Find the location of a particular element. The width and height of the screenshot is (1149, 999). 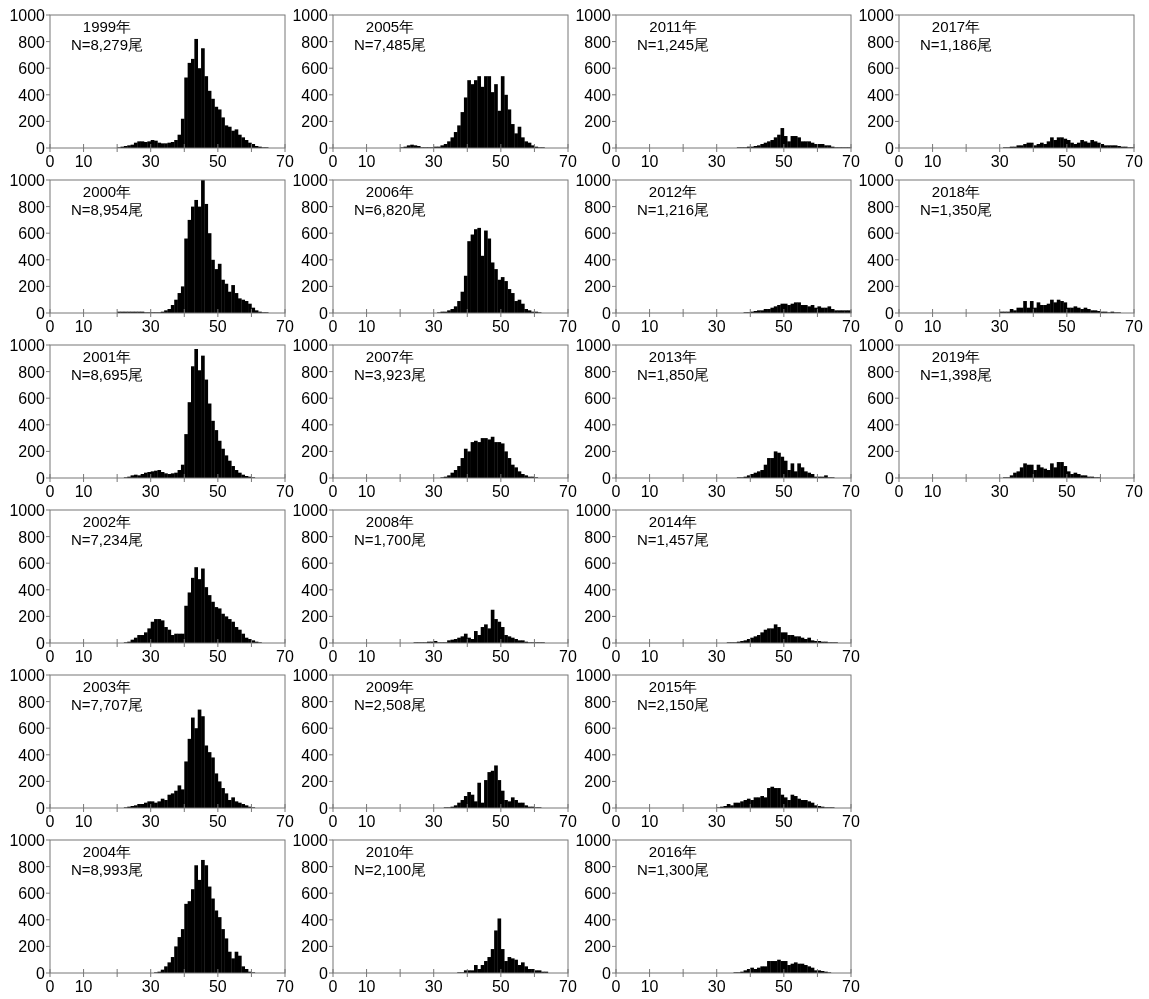

text: N=1,186尾 is located at coordinates (956, 44).